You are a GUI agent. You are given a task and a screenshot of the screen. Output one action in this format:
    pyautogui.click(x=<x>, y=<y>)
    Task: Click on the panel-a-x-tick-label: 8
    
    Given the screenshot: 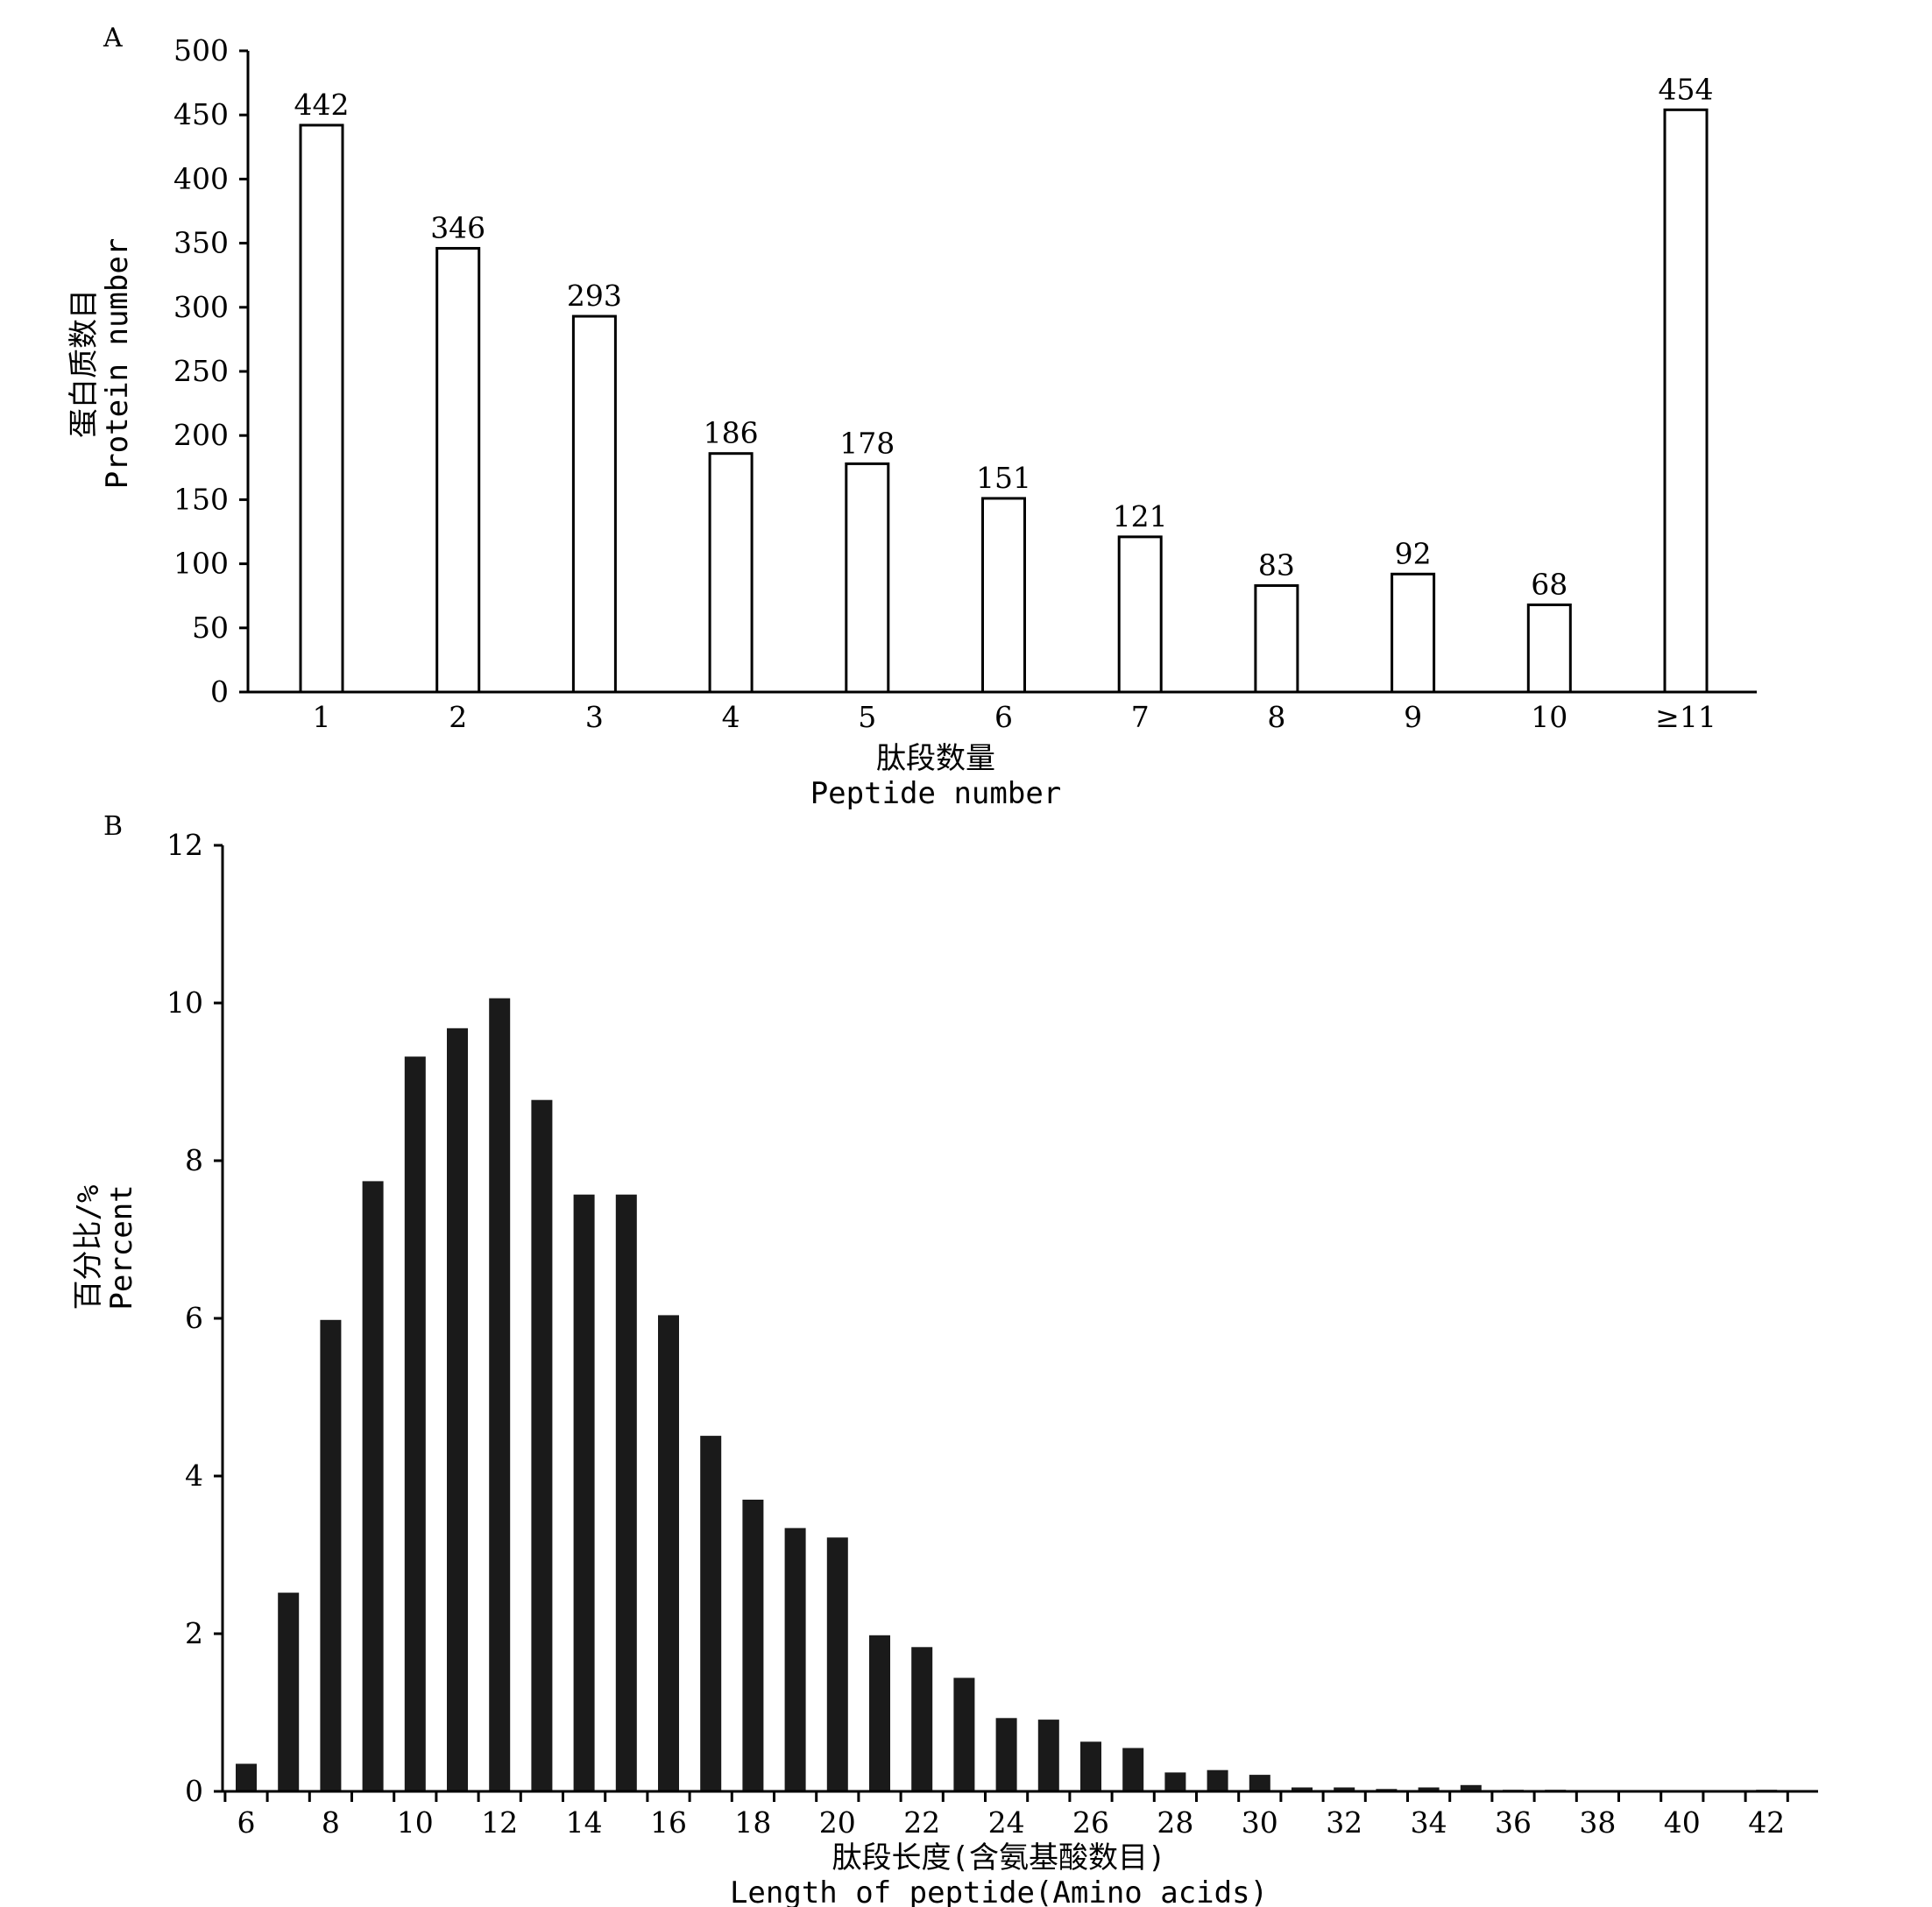 What is the action you would take?
    pyautogui.click(x=1276, y=717)
    